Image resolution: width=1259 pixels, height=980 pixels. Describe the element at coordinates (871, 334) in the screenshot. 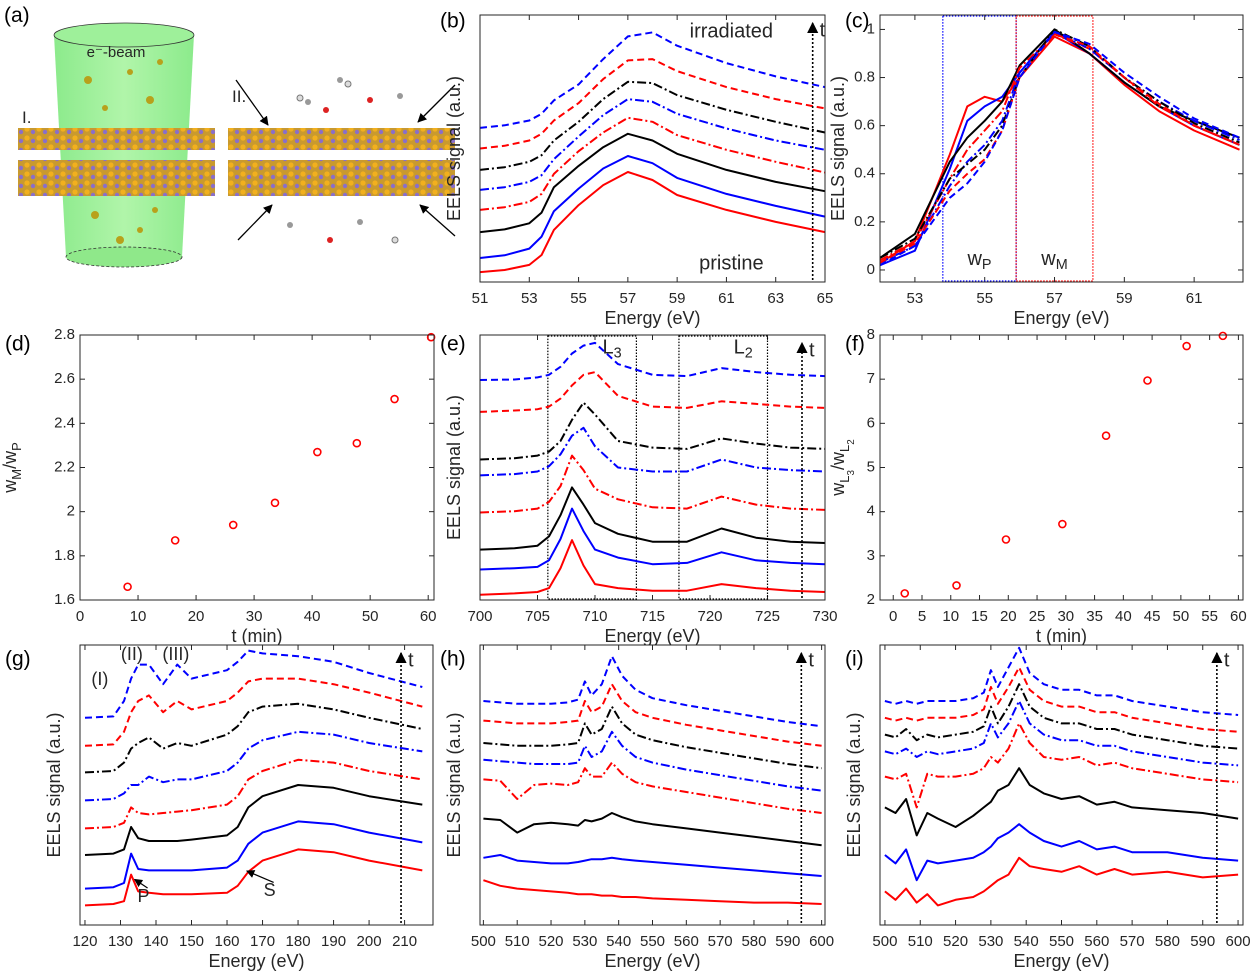

I see `y-tick-label: 8` at that location.